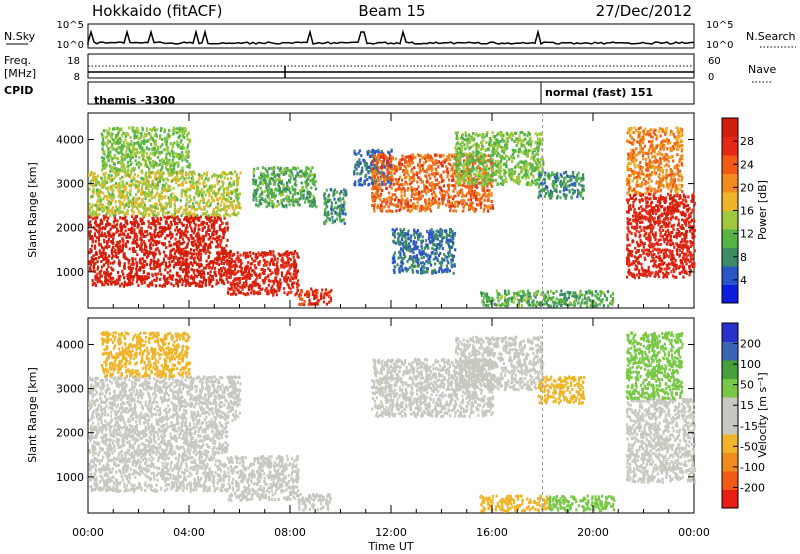 The width and height of the screenshot is (800, 554). What do you see at coordinates (157, 11) in the screenshot?
I see `station-title: Hokkaido (fitACF)` at bounding box center [157, 11].